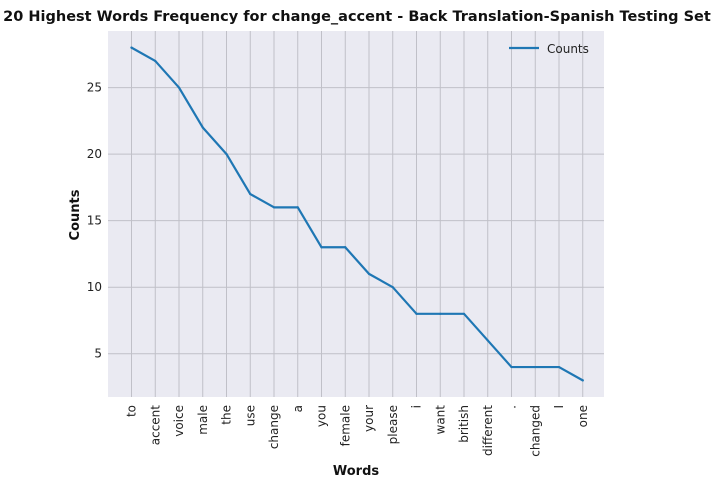  Describe the element at coordinates (132, 411) in the screenshot. I see `x-tick-label: to` at that location.